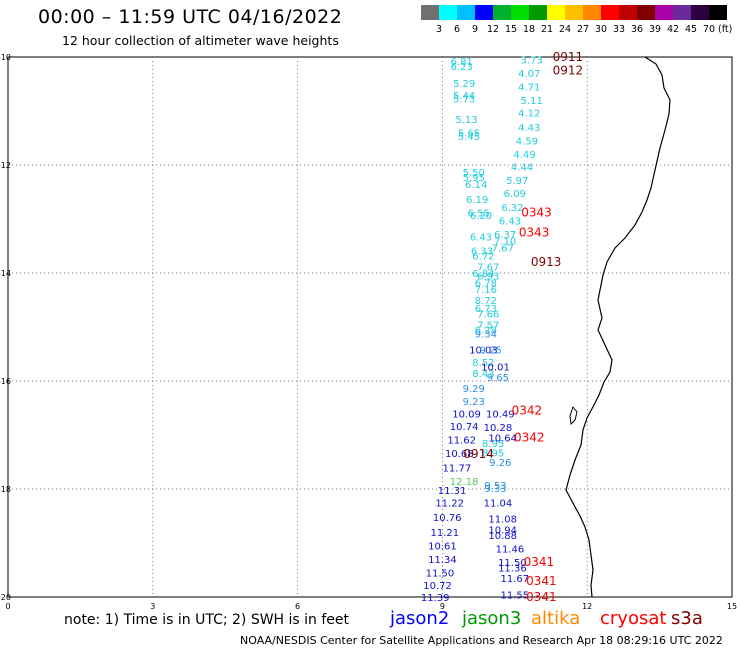 This screenshot has height=650, width=740. Describe the element at coordinates (474, 178) in the screenshot. I see `jason2-value-label: 5.95` at that location.